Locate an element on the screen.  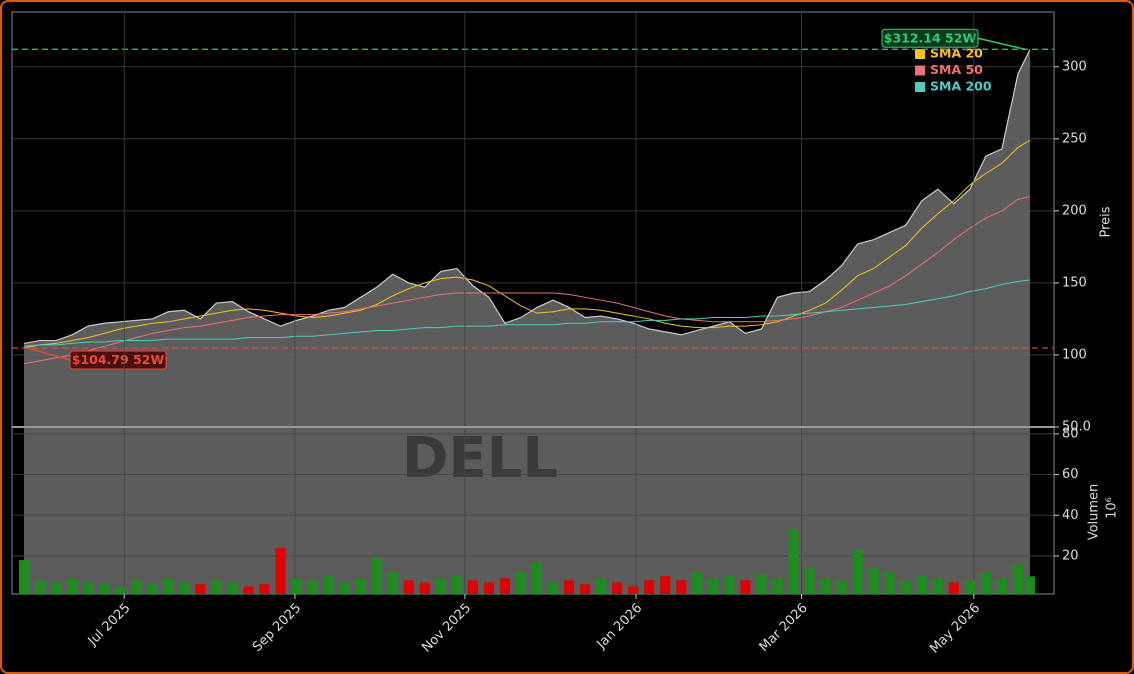
sma-line is located at coordinates (527, 313).